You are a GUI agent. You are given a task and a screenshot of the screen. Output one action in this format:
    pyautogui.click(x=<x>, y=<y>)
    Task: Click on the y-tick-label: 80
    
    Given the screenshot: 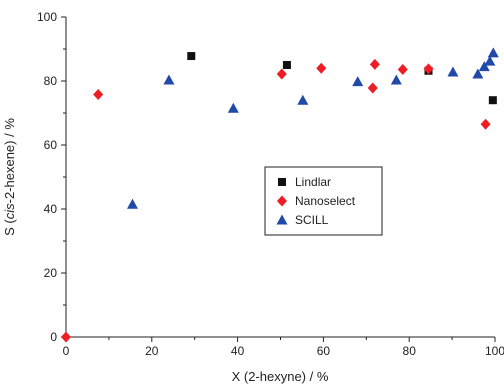 What is the action you would take?
    pyautogui.click(x=51, y=81)
    